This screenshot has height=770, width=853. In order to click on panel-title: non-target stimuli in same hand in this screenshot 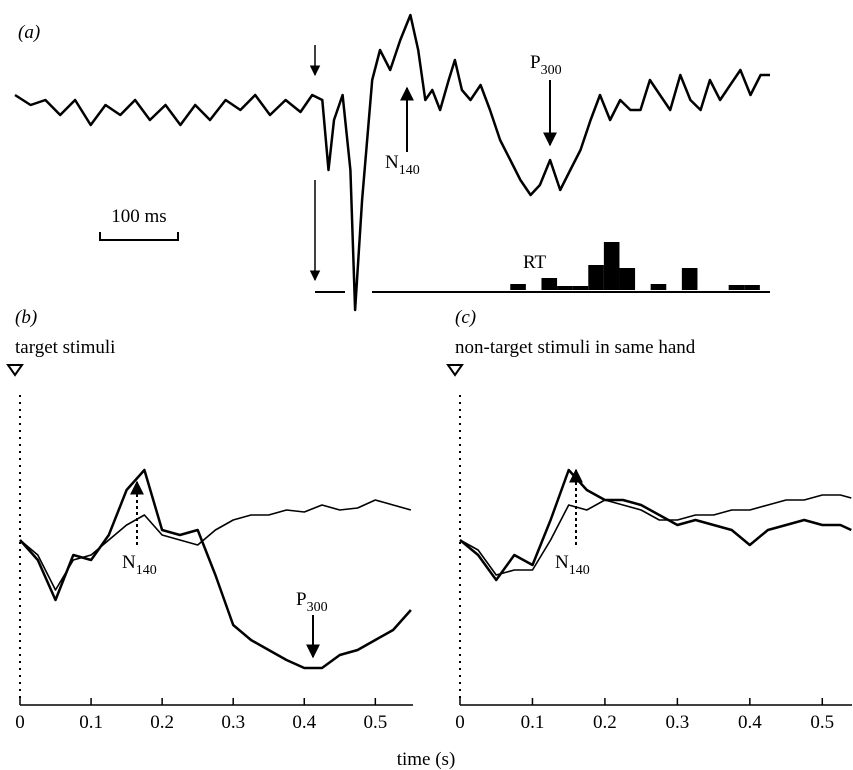, I will do `click(575, 347)`.